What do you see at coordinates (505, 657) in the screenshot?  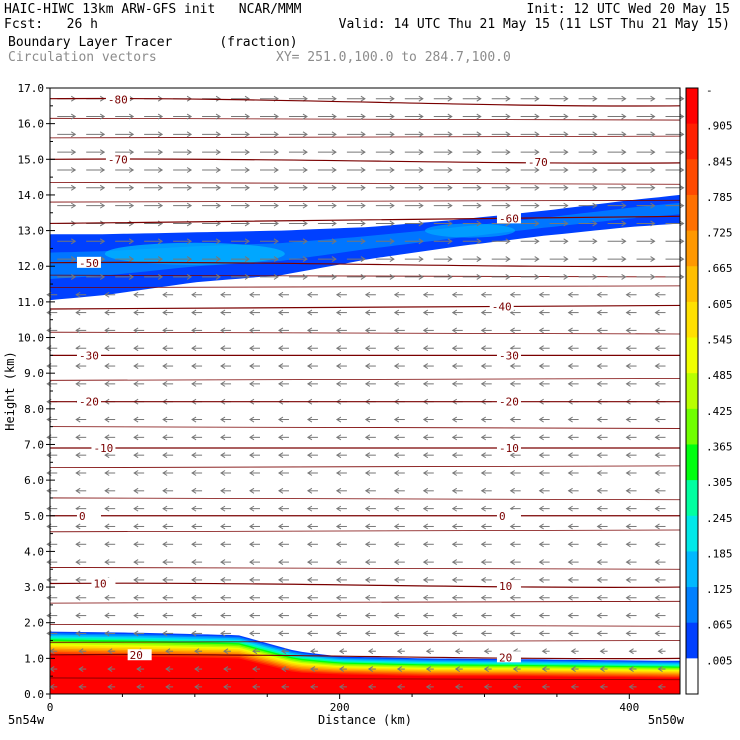 I see `contour-label-20: 20` at bounding box center [505, 657].